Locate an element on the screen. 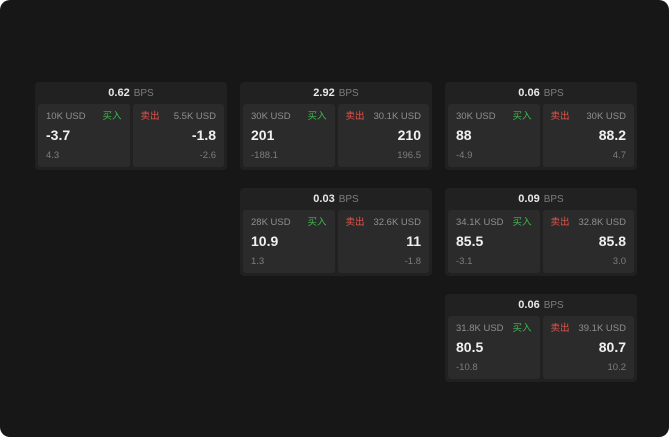  sell-size: 32.8K USD is located at coordinates (602, 222).